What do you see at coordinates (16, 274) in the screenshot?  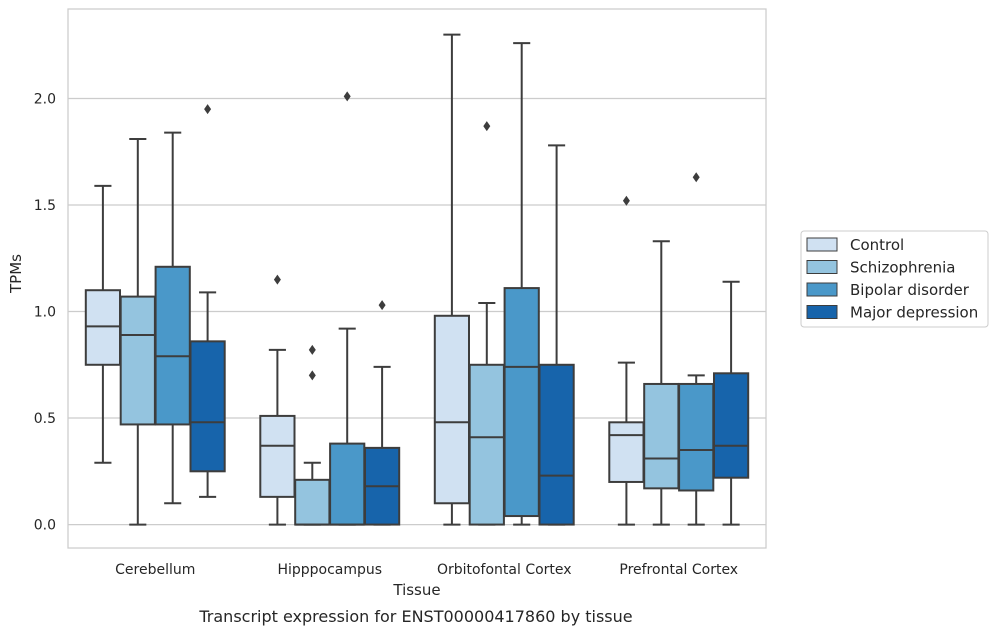 I see `y-axis-title: TPMs` at bounding box center [16, 274].